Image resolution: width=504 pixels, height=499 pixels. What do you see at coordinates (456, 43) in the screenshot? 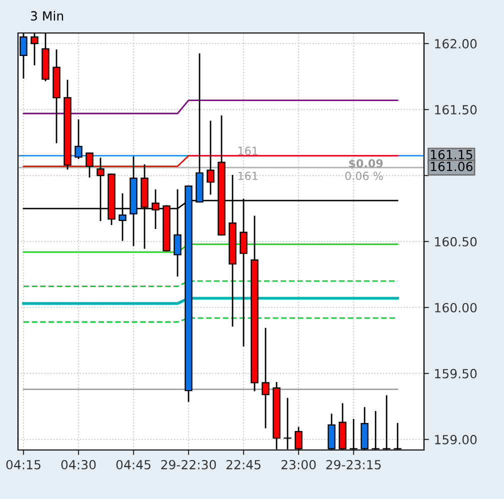
I see `y-tick-label: 162.00` at bounding box center [456, 43].